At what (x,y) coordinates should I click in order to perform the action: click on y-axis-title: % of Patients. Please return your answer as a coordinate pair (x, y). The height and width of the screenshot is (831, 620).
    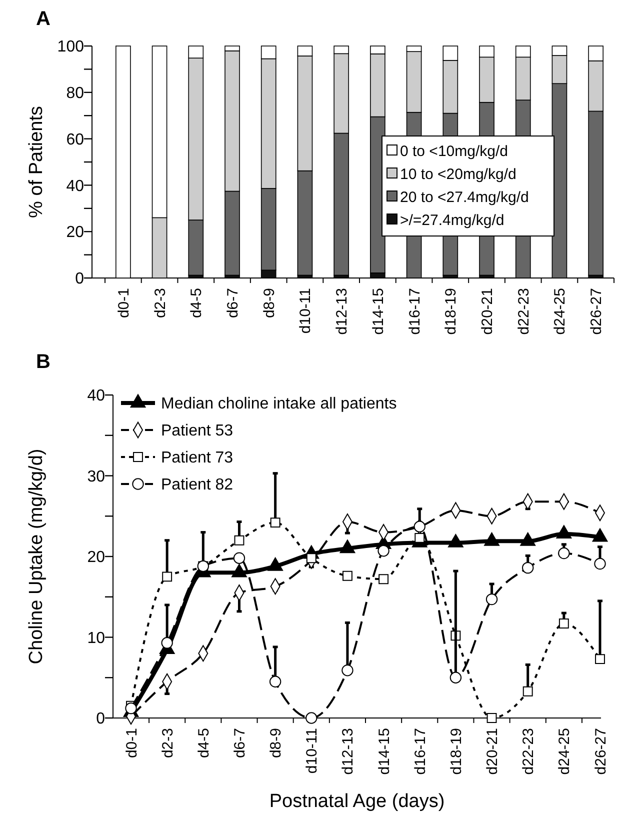
    Looking at the image, I should click on (36, 162).